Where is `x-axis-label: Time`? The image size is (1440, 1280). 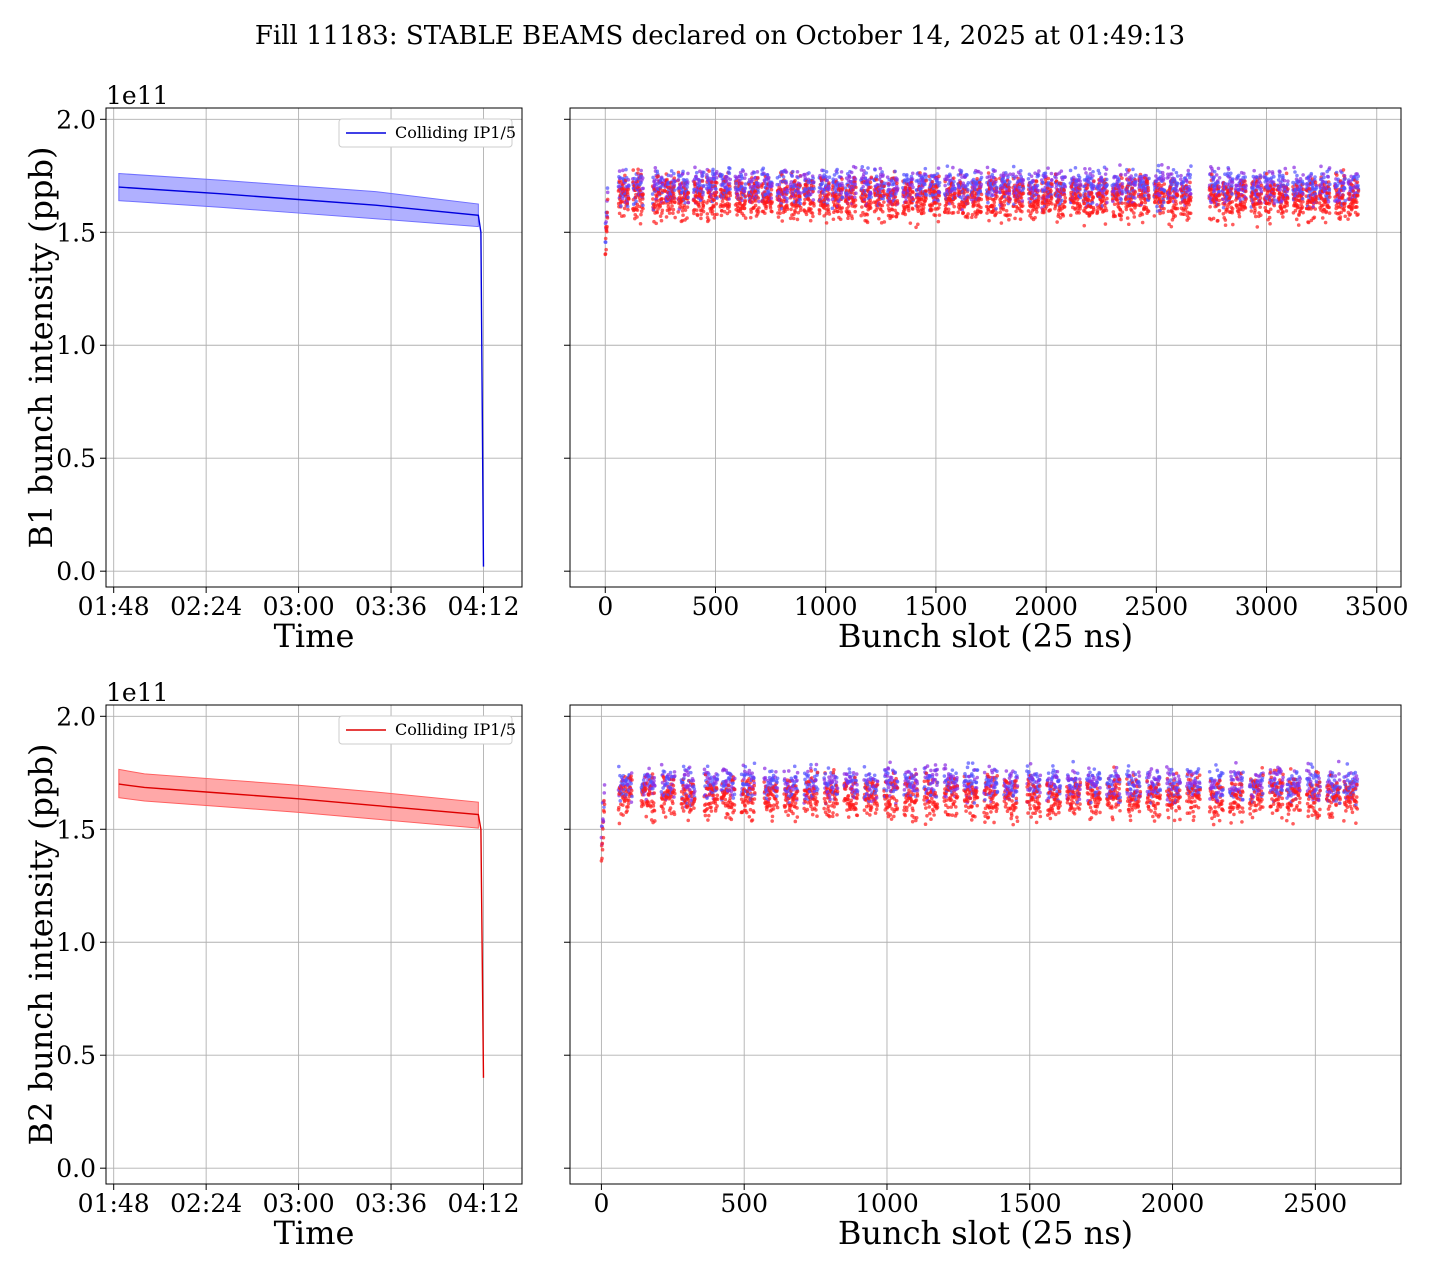 x-axis-label: Time is located at coordinates (314, 636).